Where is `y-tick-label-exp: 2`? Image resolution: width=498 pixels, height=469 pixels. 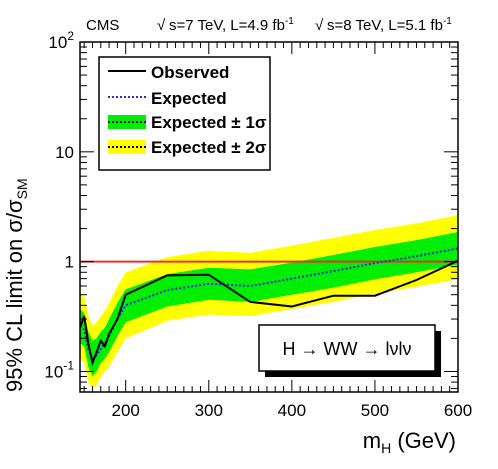 y-tick-label-exp: 2 is located at coordinates (70, 36).